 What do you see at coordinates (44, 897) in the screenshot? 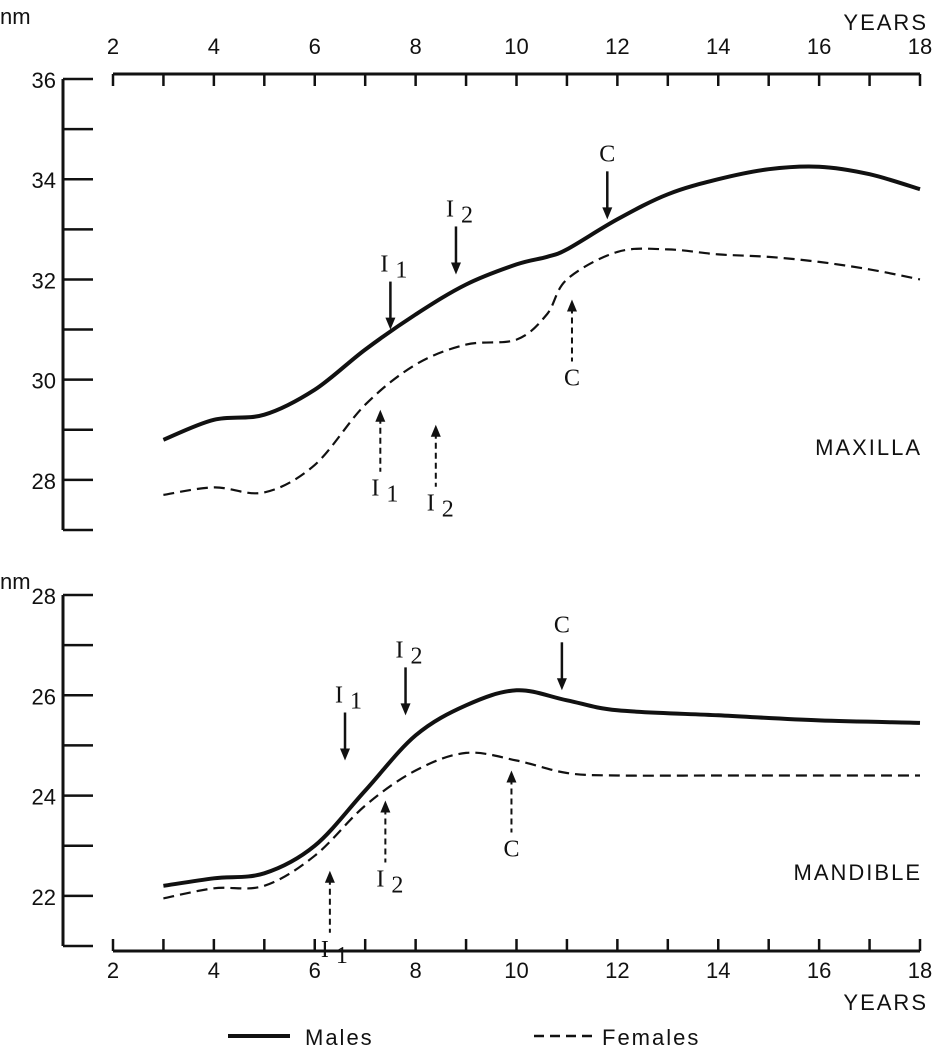
I see `y-tick-label: 22` at bounding box center [44, 897].